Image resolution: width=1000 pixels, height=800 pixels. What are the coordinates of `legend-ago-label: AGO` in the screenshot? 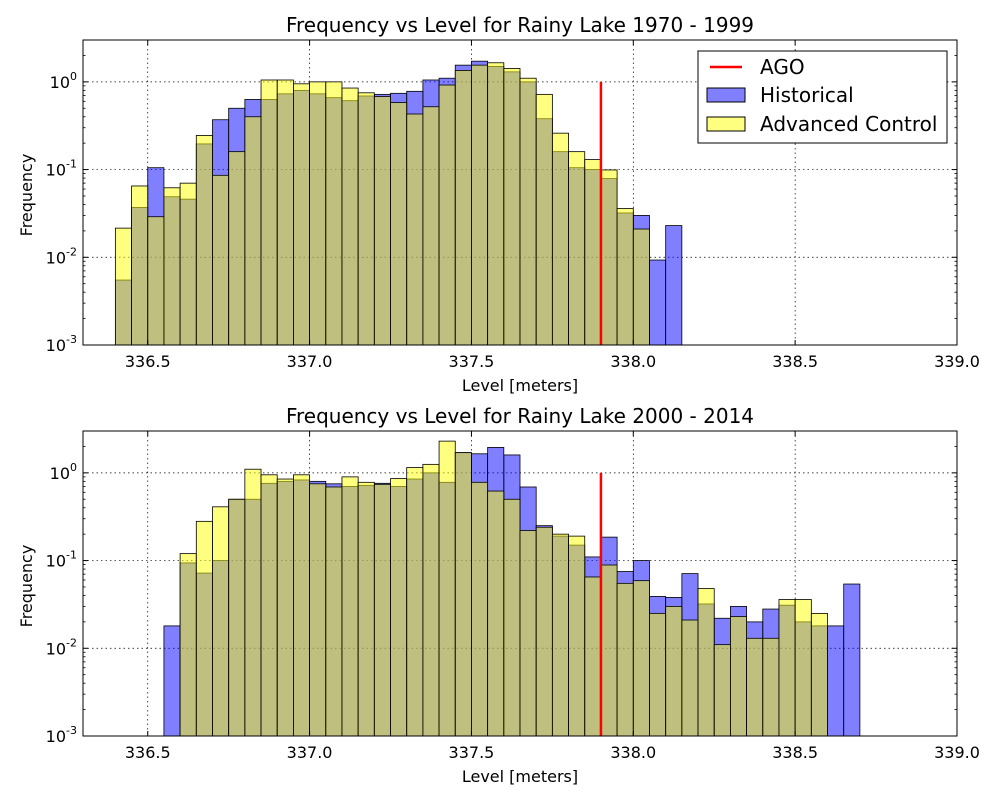 It's located at (782, 67).